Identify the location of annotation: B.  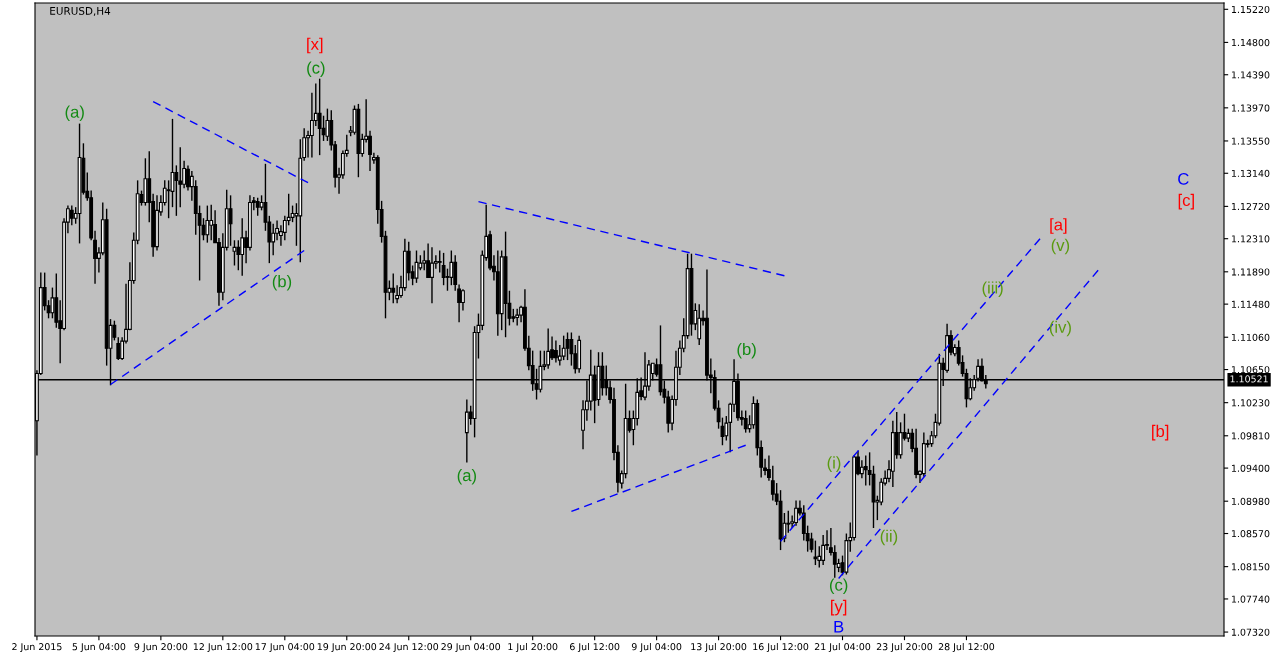
(839, 626).